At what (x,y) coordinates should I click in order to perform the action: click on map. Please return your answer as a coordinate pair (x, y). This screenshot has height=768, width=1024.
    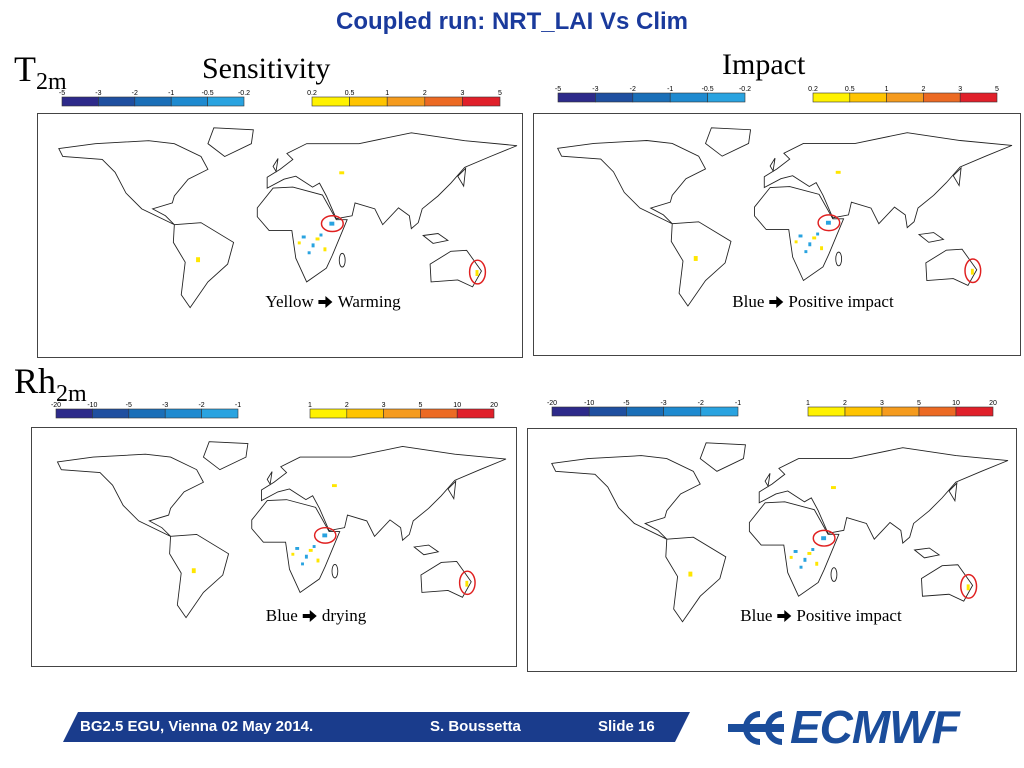
    Looking at the image, I should click on (274, 547).